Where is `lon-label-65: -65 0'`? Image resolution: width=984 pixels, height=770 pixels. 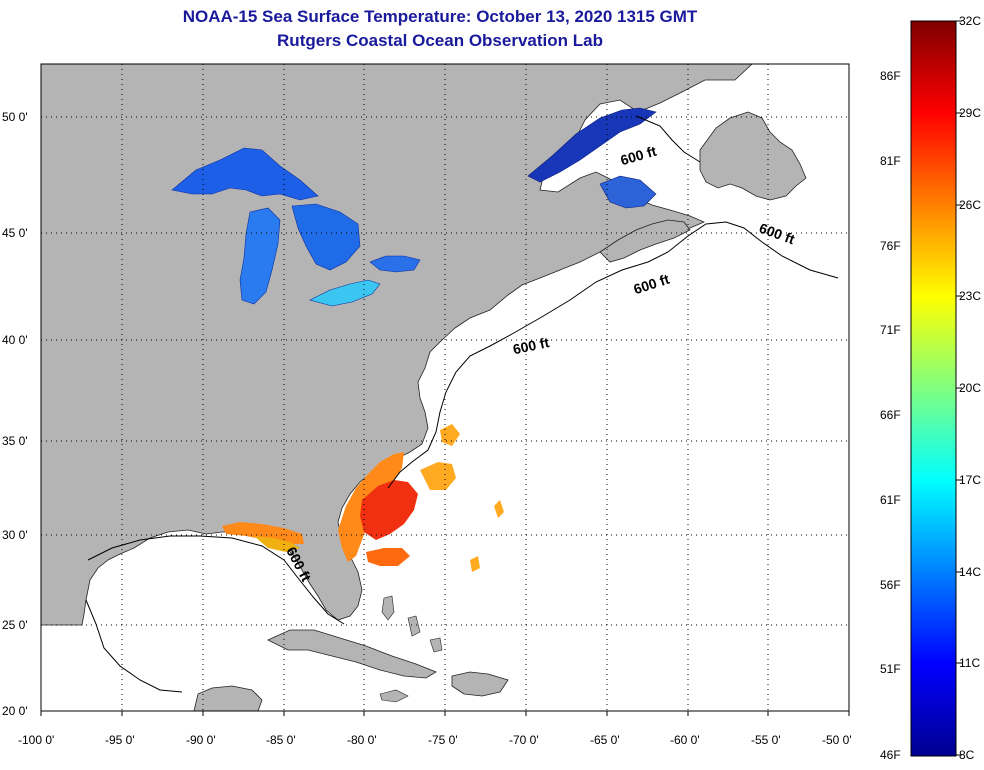 lon-label-65: -65 0' is located at coordinates (605, 740).